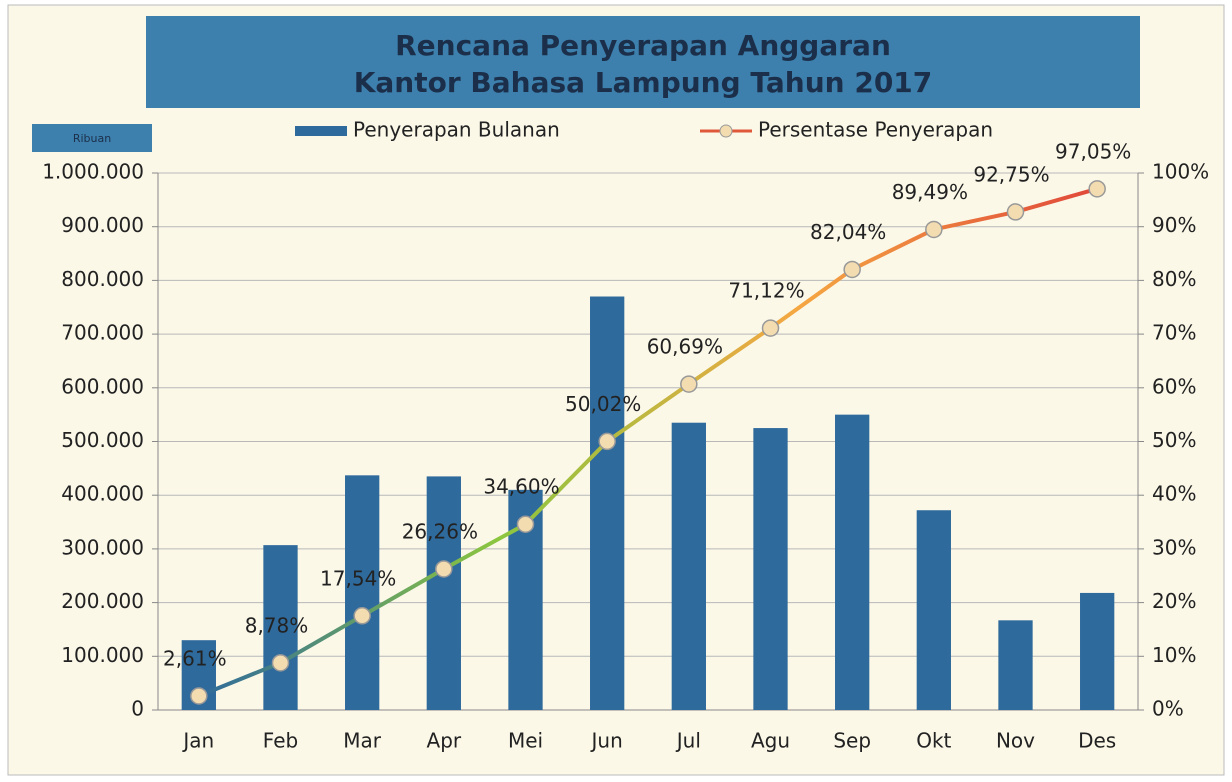 The width and height of the screenshot is (1232, 782). Describe the element at coordinates (688, 741) in the screenshot. I see `x-tick-label: Jul` at that location.